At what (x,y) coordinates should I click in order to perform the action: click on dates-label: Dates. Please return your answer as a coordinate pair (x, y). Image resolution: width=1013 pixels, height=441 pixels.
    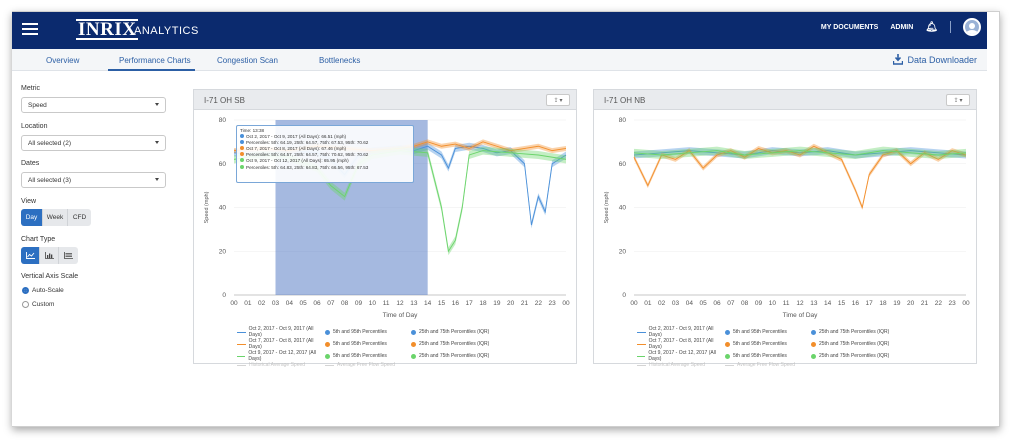
    Looking at the image, I should click on (30, 163).